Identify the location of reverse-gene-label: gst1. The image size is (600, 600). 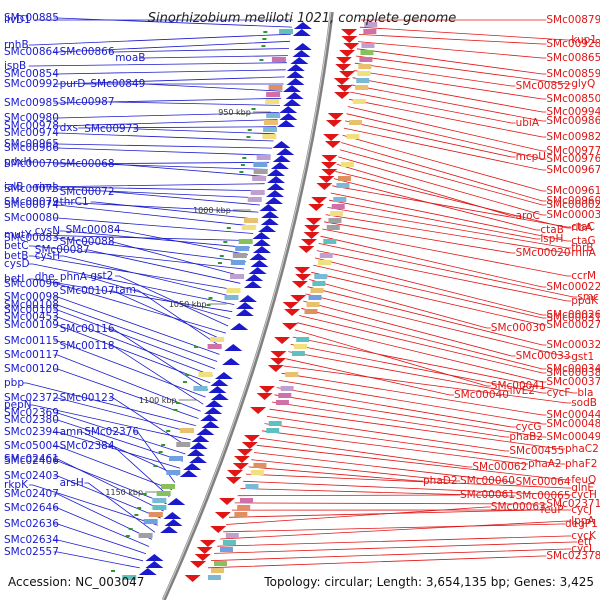
(582, 357).